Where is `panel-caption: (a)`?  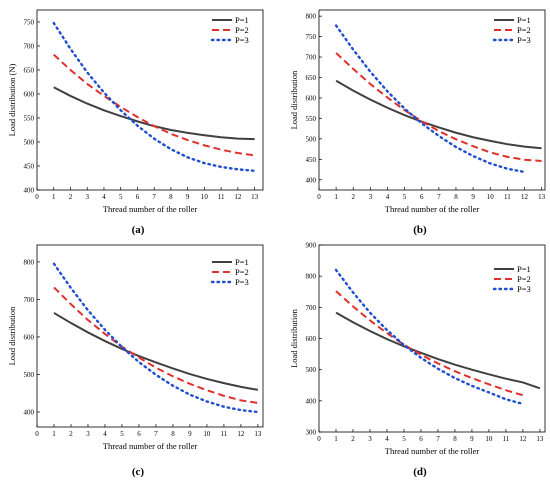 panel-caption: (a) is located at coordinates (138, 230).